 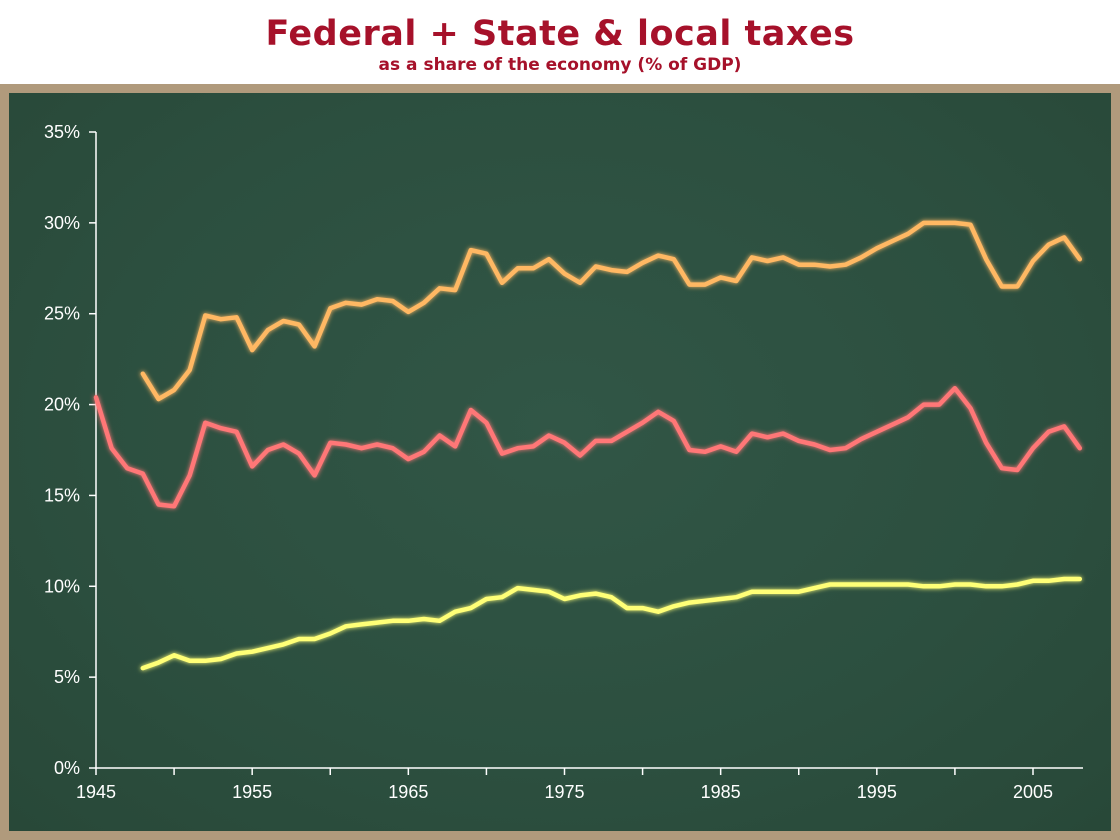 I want to click on chart-subtitle: as a share of the economy (% of GDP), so click(x=560, y=65).